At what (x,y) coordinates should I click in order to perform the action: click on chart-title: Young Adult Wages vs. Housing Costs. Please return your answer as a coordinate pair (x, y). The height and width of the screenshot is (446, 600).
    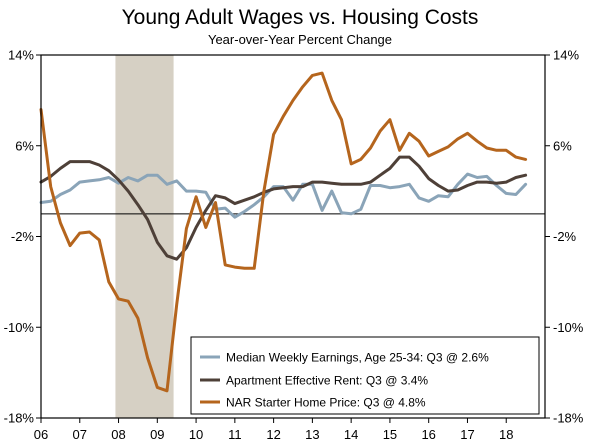
    Looking at the image, I should click on (300, 17).